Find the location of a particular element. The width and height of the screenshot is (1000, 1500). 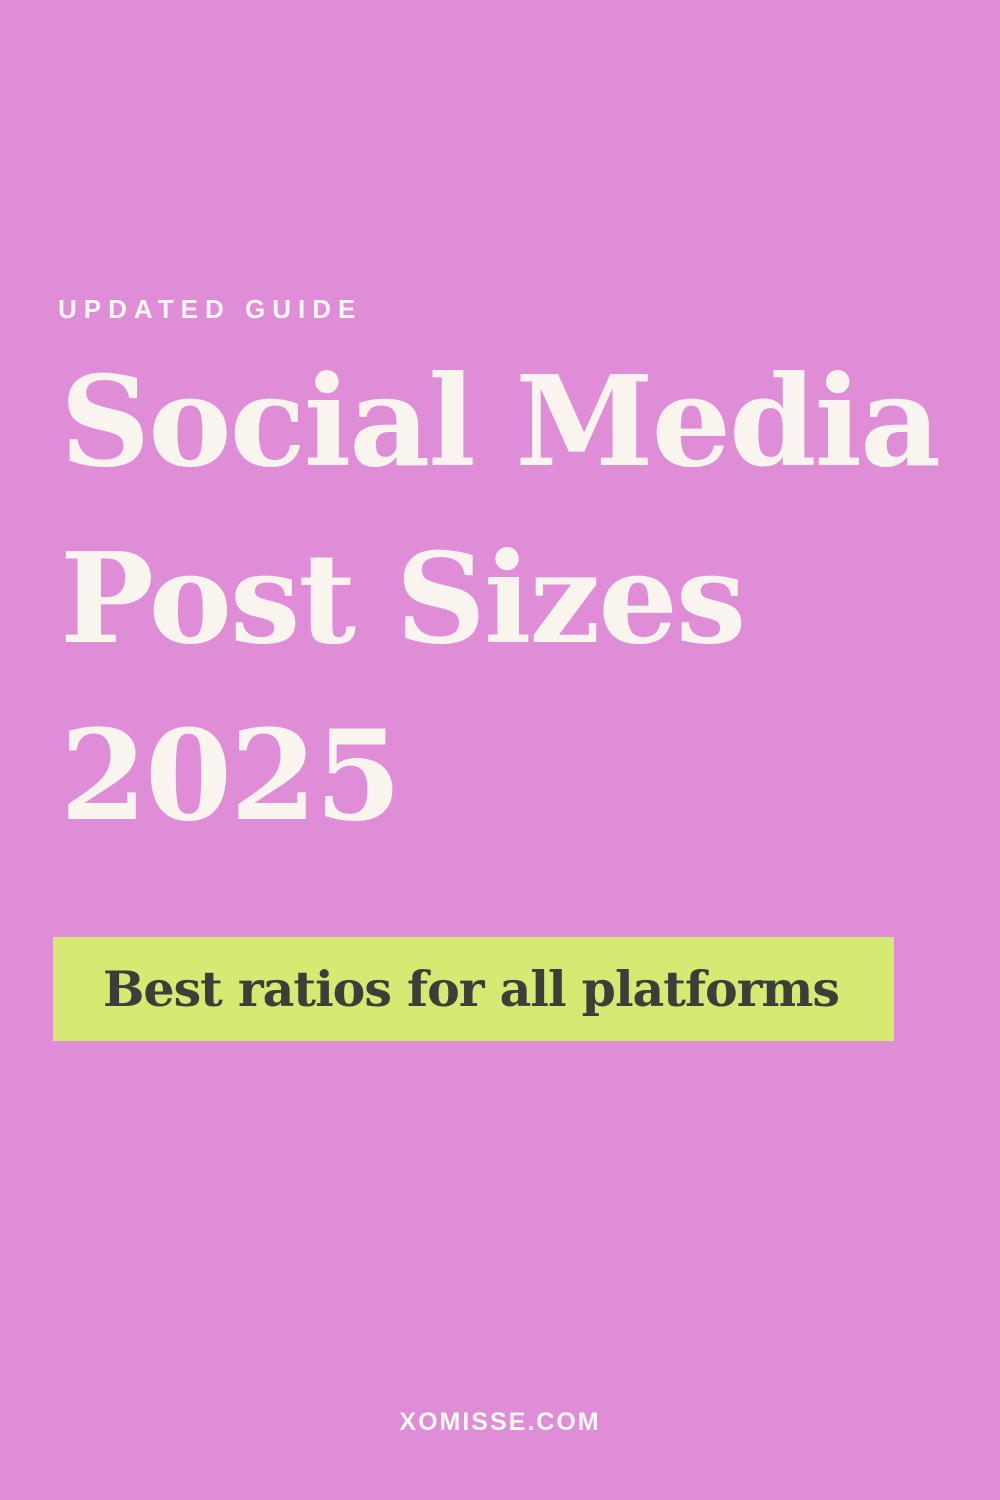

subtitle-banner-label: Best ratios for all platforms is located at coordinates (471, 989).